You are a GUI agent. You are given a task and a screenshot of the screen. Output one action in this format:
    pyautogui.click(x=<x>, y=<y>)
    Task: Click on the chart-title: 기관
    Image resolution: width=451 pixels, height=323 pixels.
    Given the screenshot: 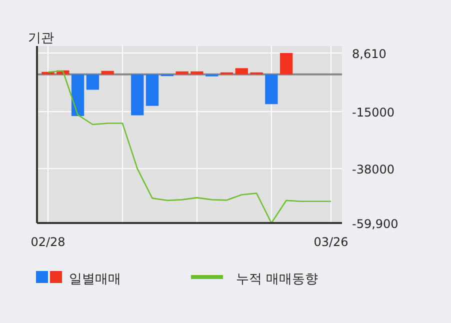 What is the action you would take?
    pyautogui.click(x=41, y=38)
    